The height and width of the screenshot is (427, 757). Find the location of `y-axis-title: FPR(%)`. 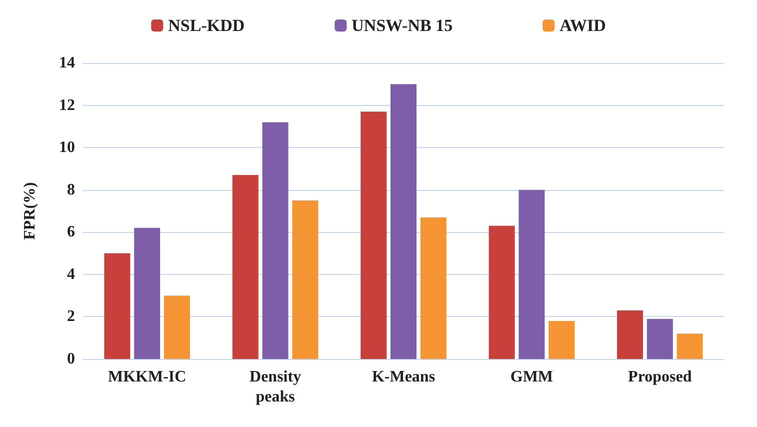

y-axis-title: FPR(%) is located at coordinates (30, 211).